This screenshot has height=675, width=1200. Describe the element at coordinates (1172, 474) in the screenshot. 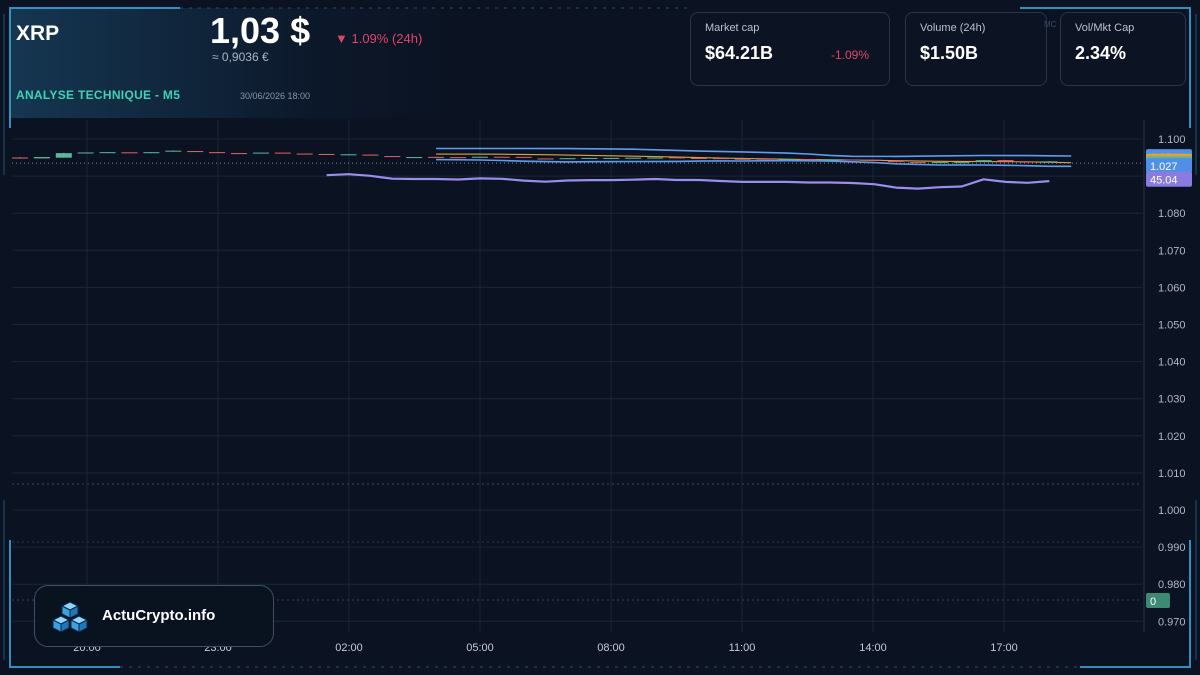

I see `y-tick-label: 1.010` at that location.